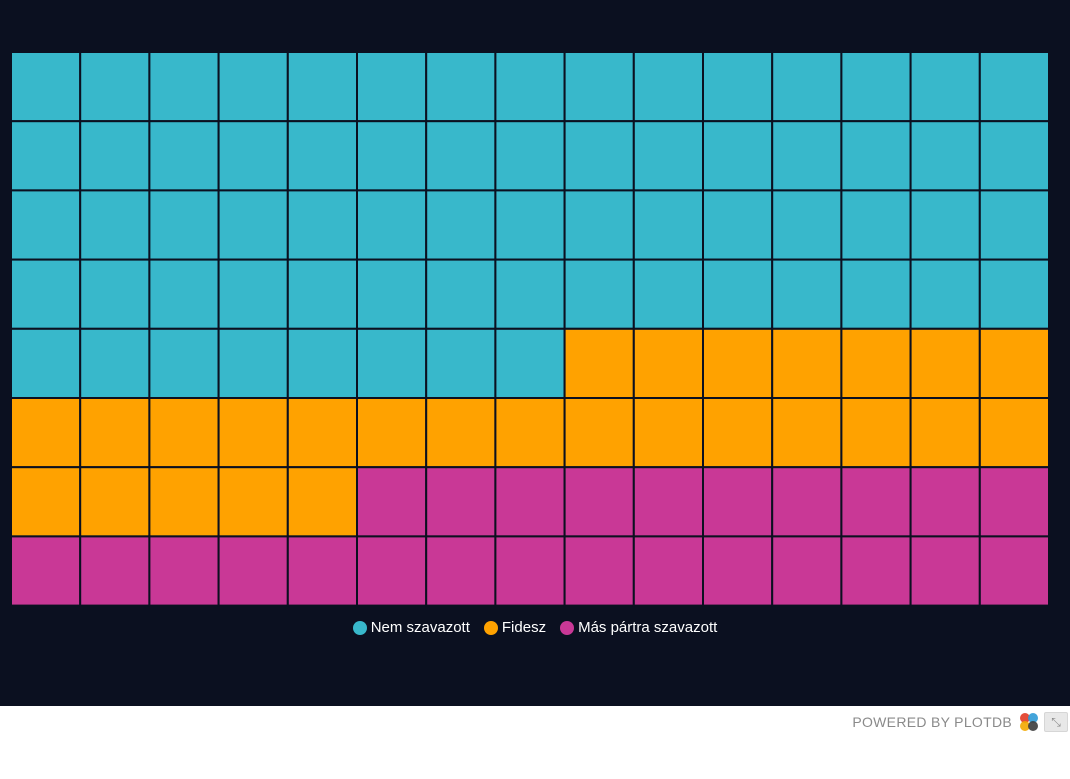  What do you see at coordinates (411, 627) in the screenshot?
I see `legend-item: Nem szavazott` at bounding box center [411, 627].